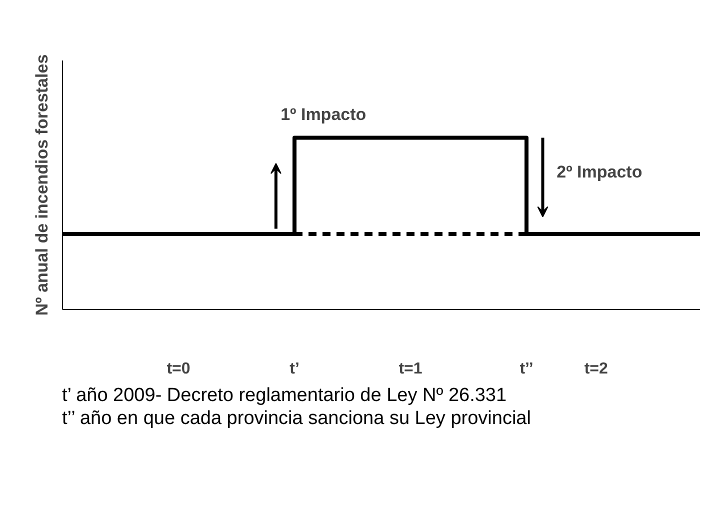 Image resolution: width=705 pixels, height=512 pixels. I want to click on text: t’ año 2009- Decreto reglamentario de Ley Nº 26.331, so click(284, 395).